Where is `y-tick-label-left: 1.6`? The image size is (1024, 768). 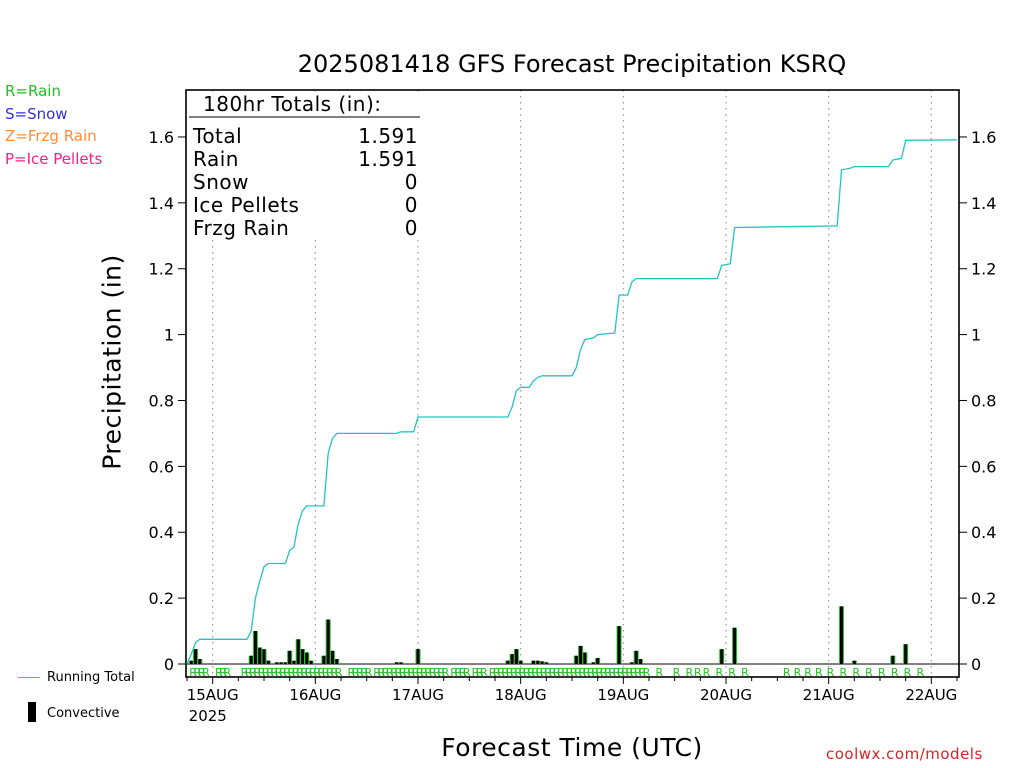 y-tick-label-left: 1.6 is located at coordinates (161, 137).